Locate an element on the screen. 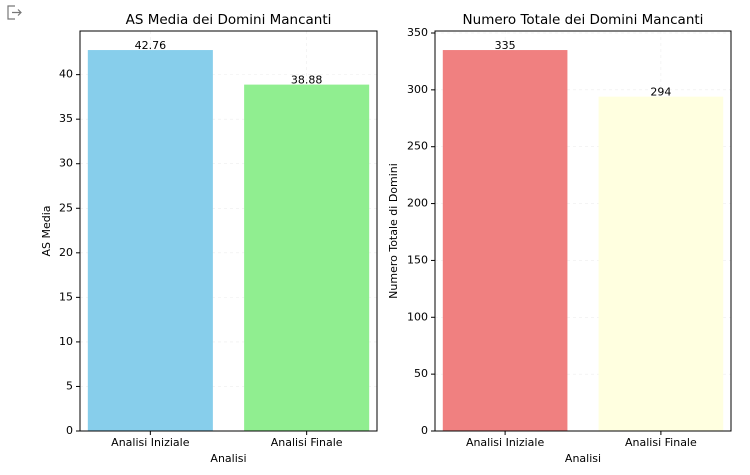  y-tick-label: 200 is located at coordinates (417, 203).